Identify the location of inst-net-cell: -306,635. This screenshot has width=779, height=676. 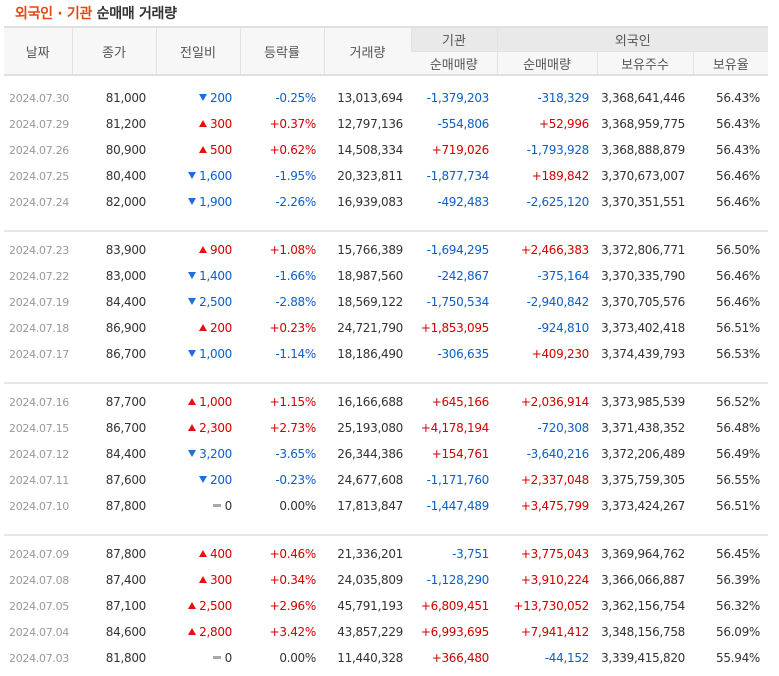
(463, 354).